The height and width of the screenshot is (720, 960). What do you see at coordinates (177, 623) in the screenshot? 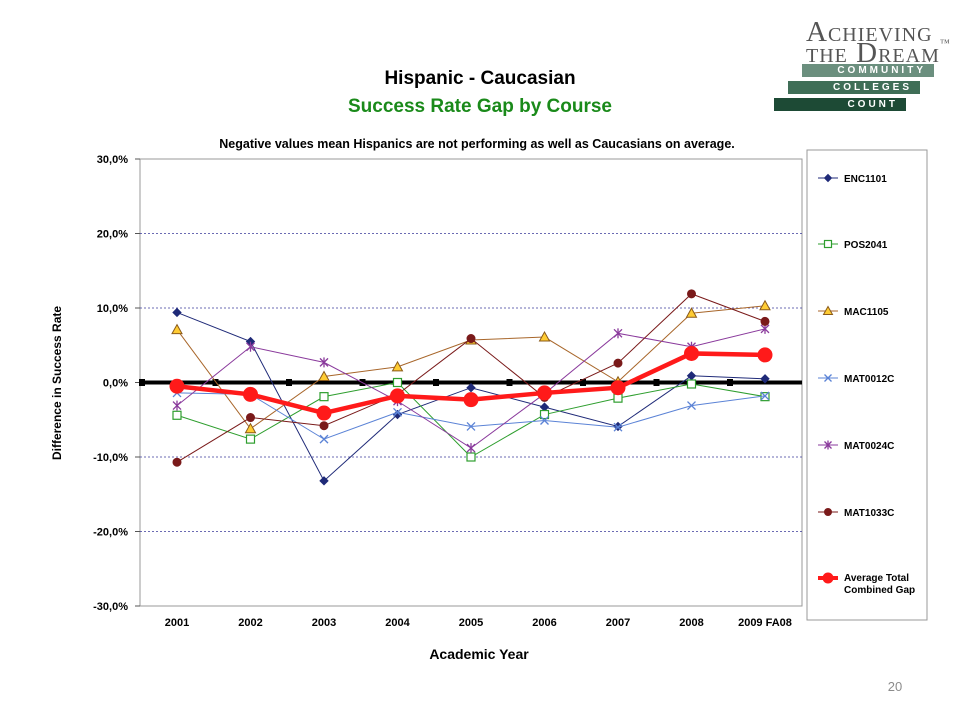
I see `x-tick-label: 2001` at bounding box center [177, 623].